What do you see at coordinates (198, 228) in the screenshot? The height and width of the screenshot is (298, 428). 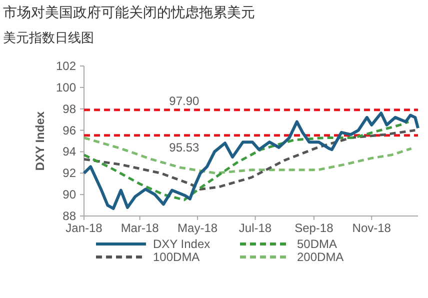 I see `x-tick-label: May-18` at bounding box center [198, 228].